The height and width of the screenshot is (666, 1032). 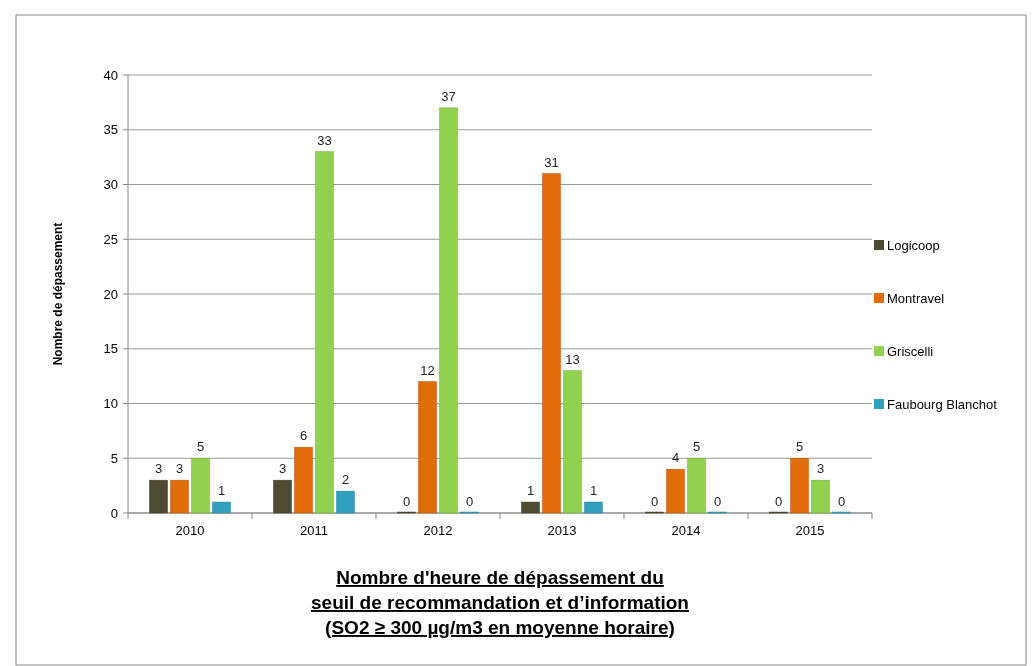 I want to click on legend-label: Logicoop, so click(x=913, y=245).